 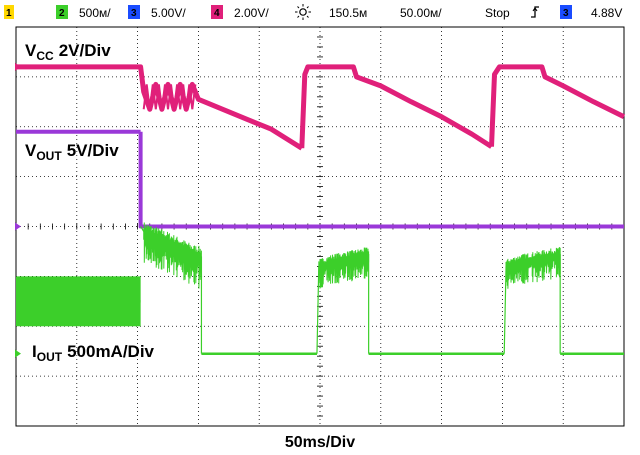 I want to click on ch2-badge-label: 2, so click(x=62, y=13).